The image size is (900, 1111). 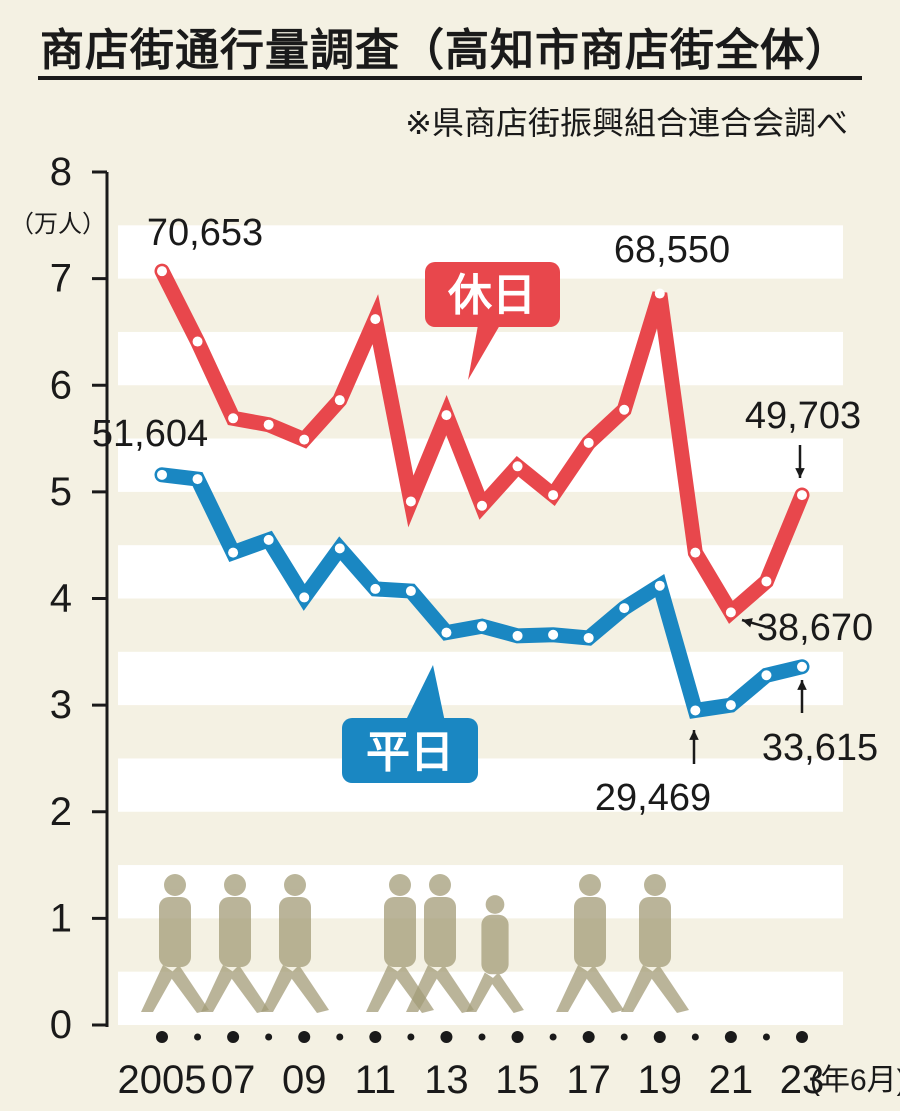 What do you see at coordinates (731, 1080) in the screenshot?
I see `x-tick-label: 21` at bounding box center [731, 1080].